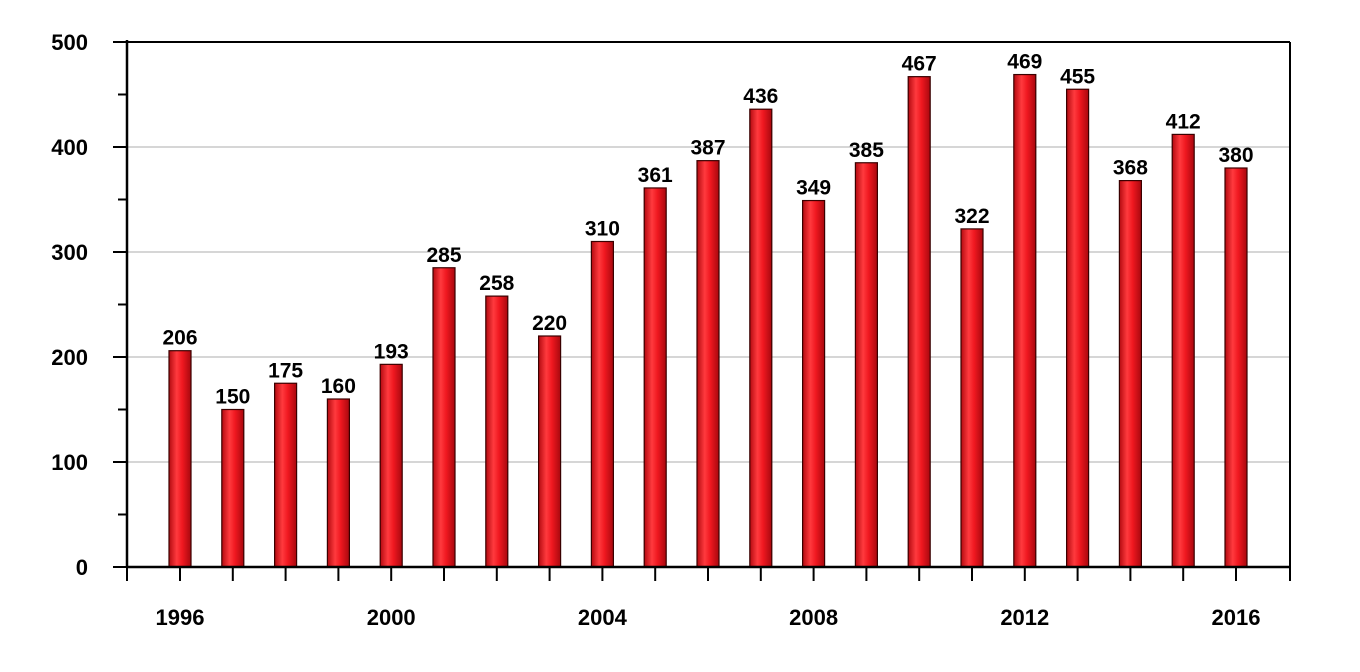 Image resolution: width=1360 pixels, height=672 pixels. Describe the element at coordinates (69, 462) in the screenshot. I see `y-tick-label-100: 100` at that location.